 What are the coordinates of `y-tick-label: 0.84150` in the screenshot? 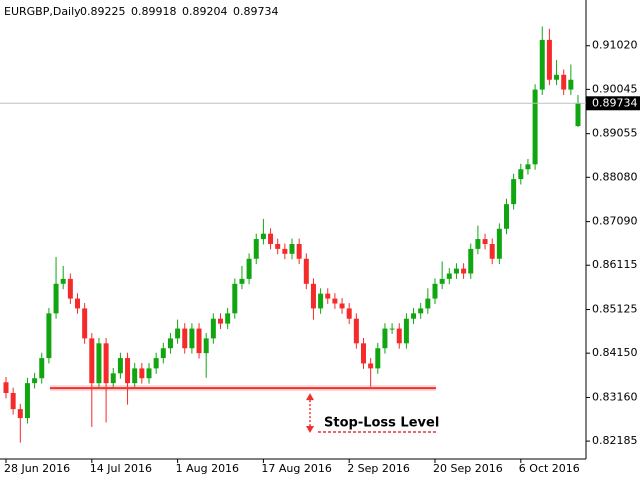 It's located at (615, 352).